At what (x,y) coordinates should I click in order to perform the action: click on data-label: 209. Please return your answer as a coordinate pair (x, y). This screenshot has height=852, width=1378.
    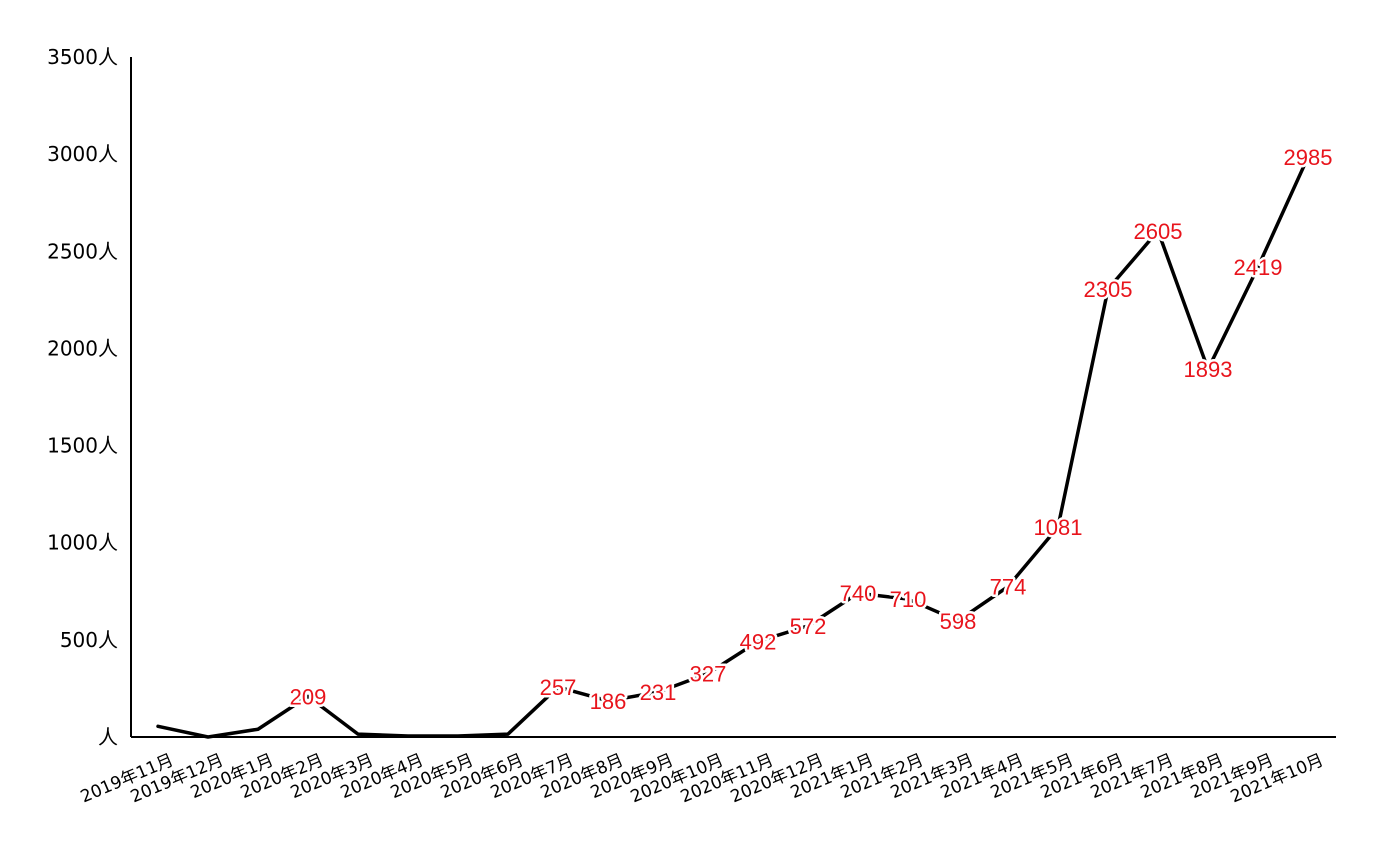
    Looking at the image, I should click on (308, 696).